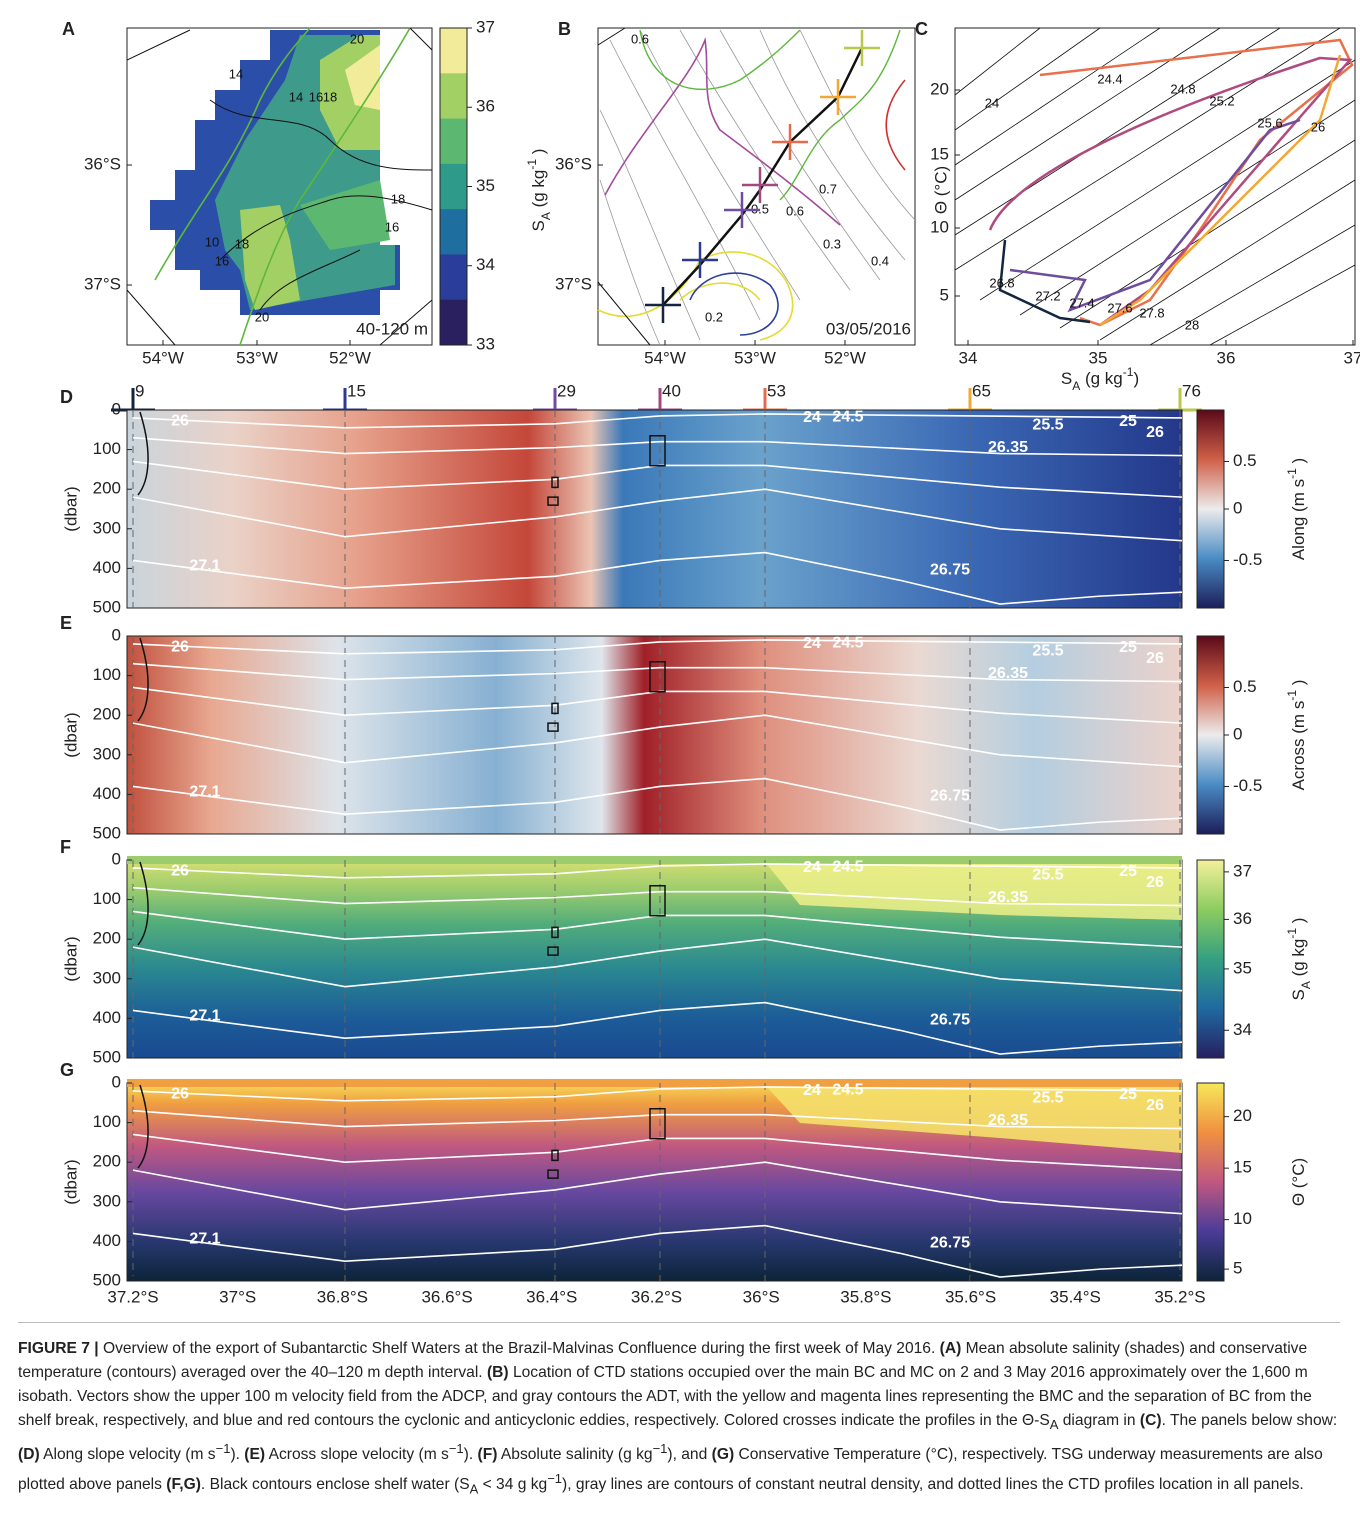 The width and height of the screenshot is (1360, 1523). What do you see at coordinates (940, 190) in the screenshot?
I see `y-axis-label: Θ (°C)` at bounding box center [940, 190].